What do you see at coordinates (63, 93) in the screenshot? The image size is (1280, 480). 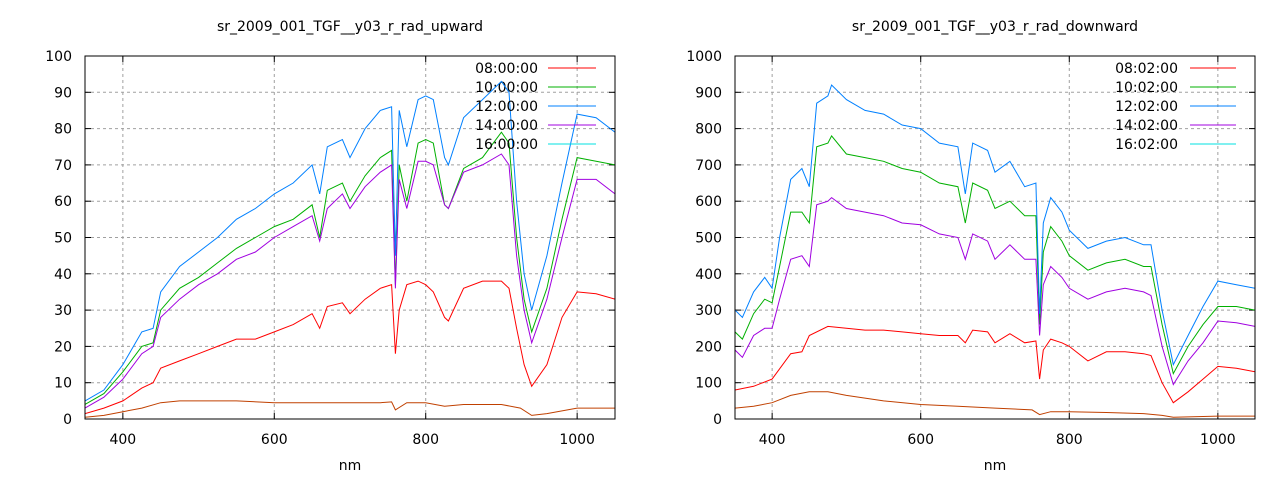 I see `y-tick-label: 90` at bounding box center [63, 93].